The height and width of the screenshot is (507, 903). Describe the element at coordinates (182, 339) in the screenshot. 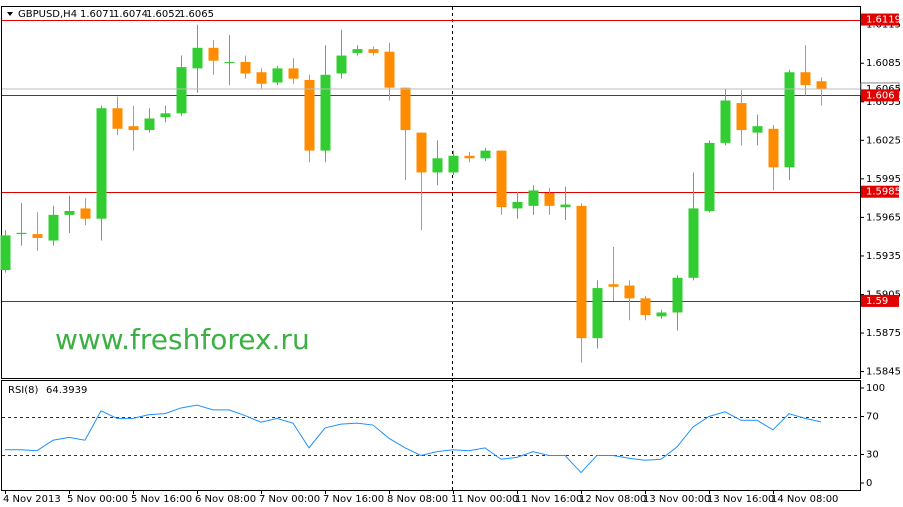

I see `watermark: www.freshforex.ru` at that location.